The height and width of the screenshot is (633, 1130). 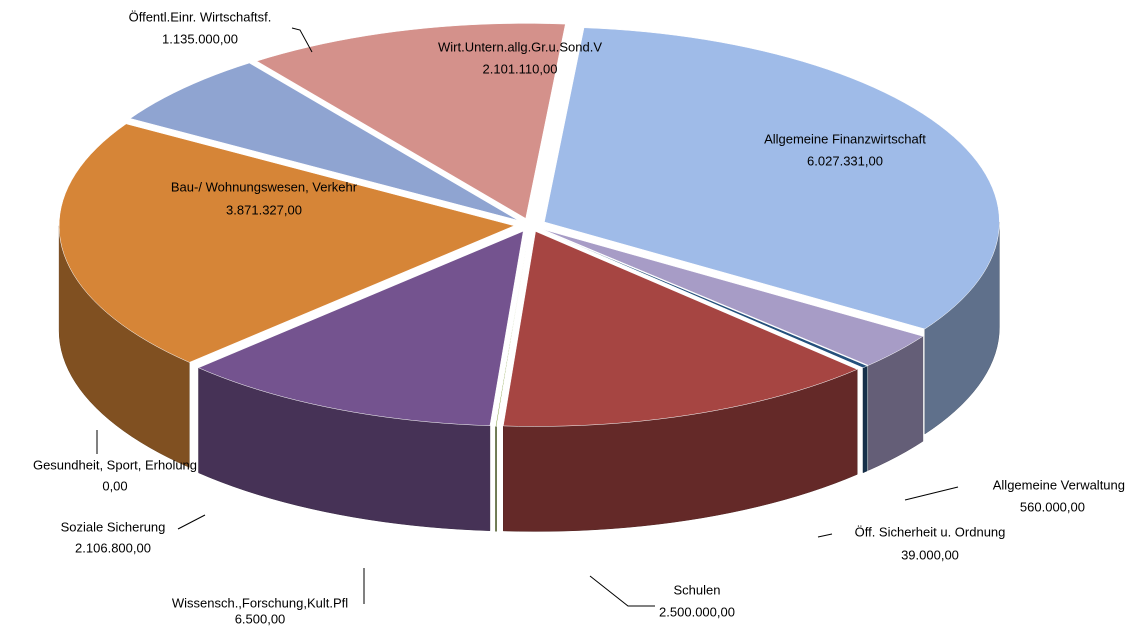 I want to click on slice-label: Soziale Sicherung, so click(x=113, y=526).